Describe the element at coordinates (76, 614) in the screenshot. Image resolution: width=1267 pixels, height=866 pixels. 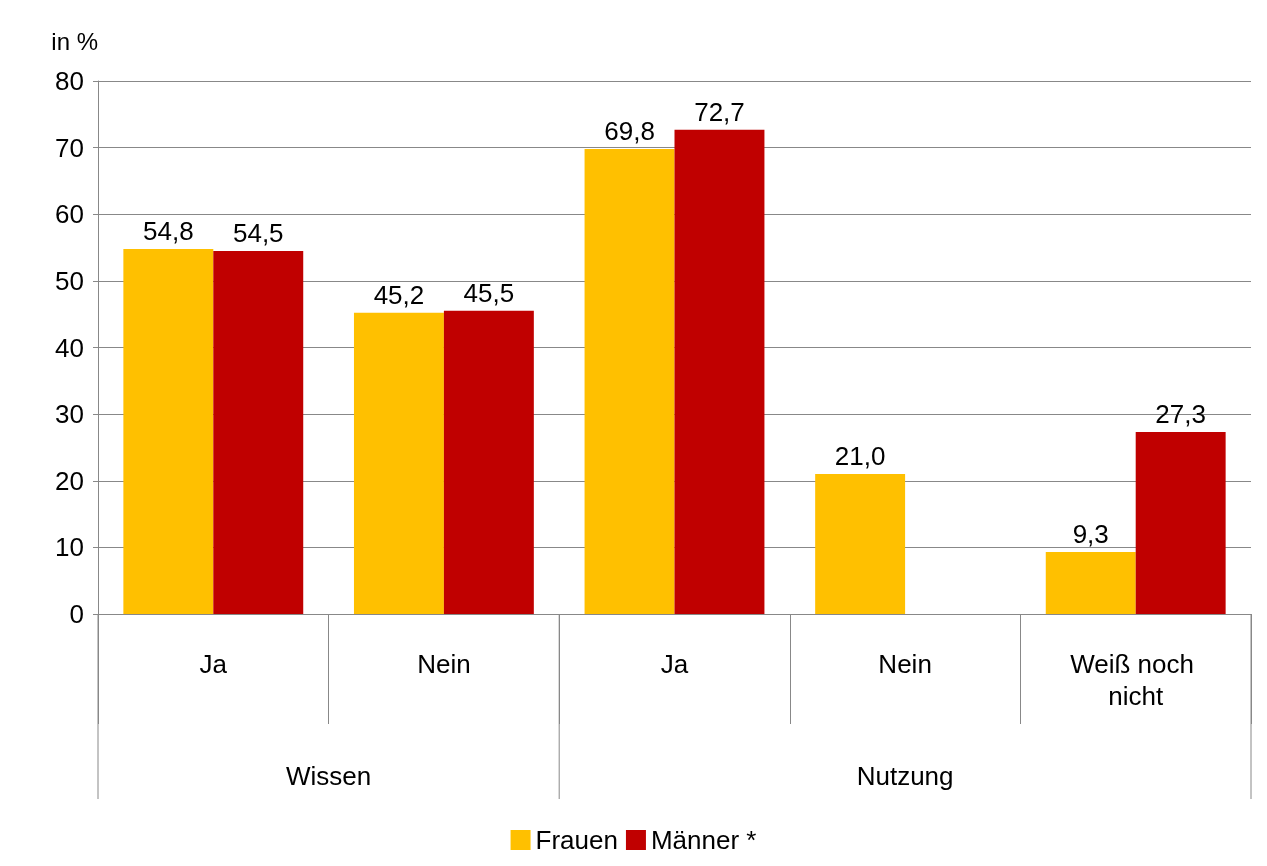
I see `y-tick-label: 0` at that location.